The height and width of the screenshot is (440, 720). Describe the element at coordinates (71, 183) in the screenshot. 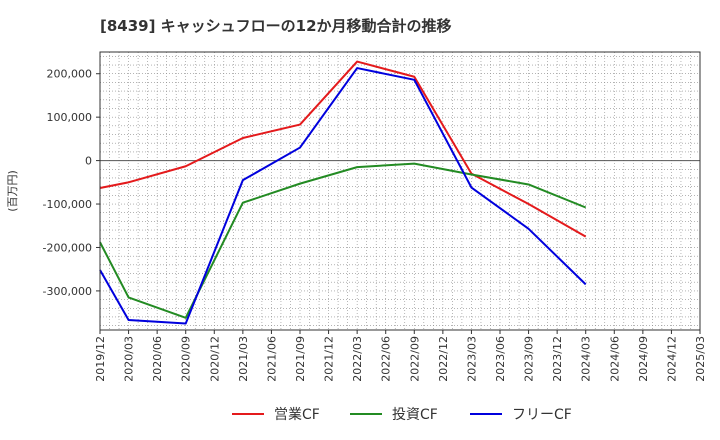

I see `y-axis: 200,000 100,000 0 -100,000 -200,000 -300,000` at that location.